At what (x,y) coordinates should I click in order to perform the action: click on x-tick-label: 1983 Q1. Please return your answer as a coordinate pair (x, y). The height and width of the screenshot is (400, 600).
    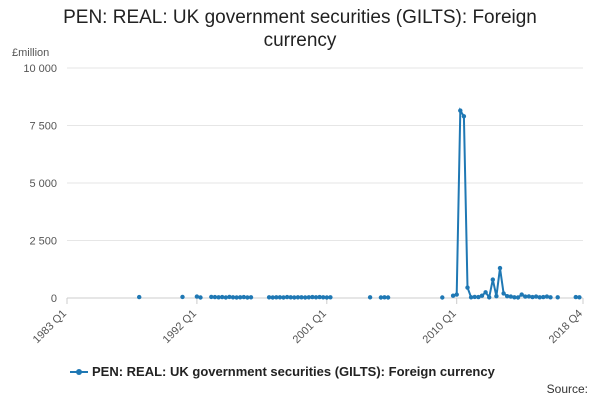
    Looking at the image, I should click on (50, 327).